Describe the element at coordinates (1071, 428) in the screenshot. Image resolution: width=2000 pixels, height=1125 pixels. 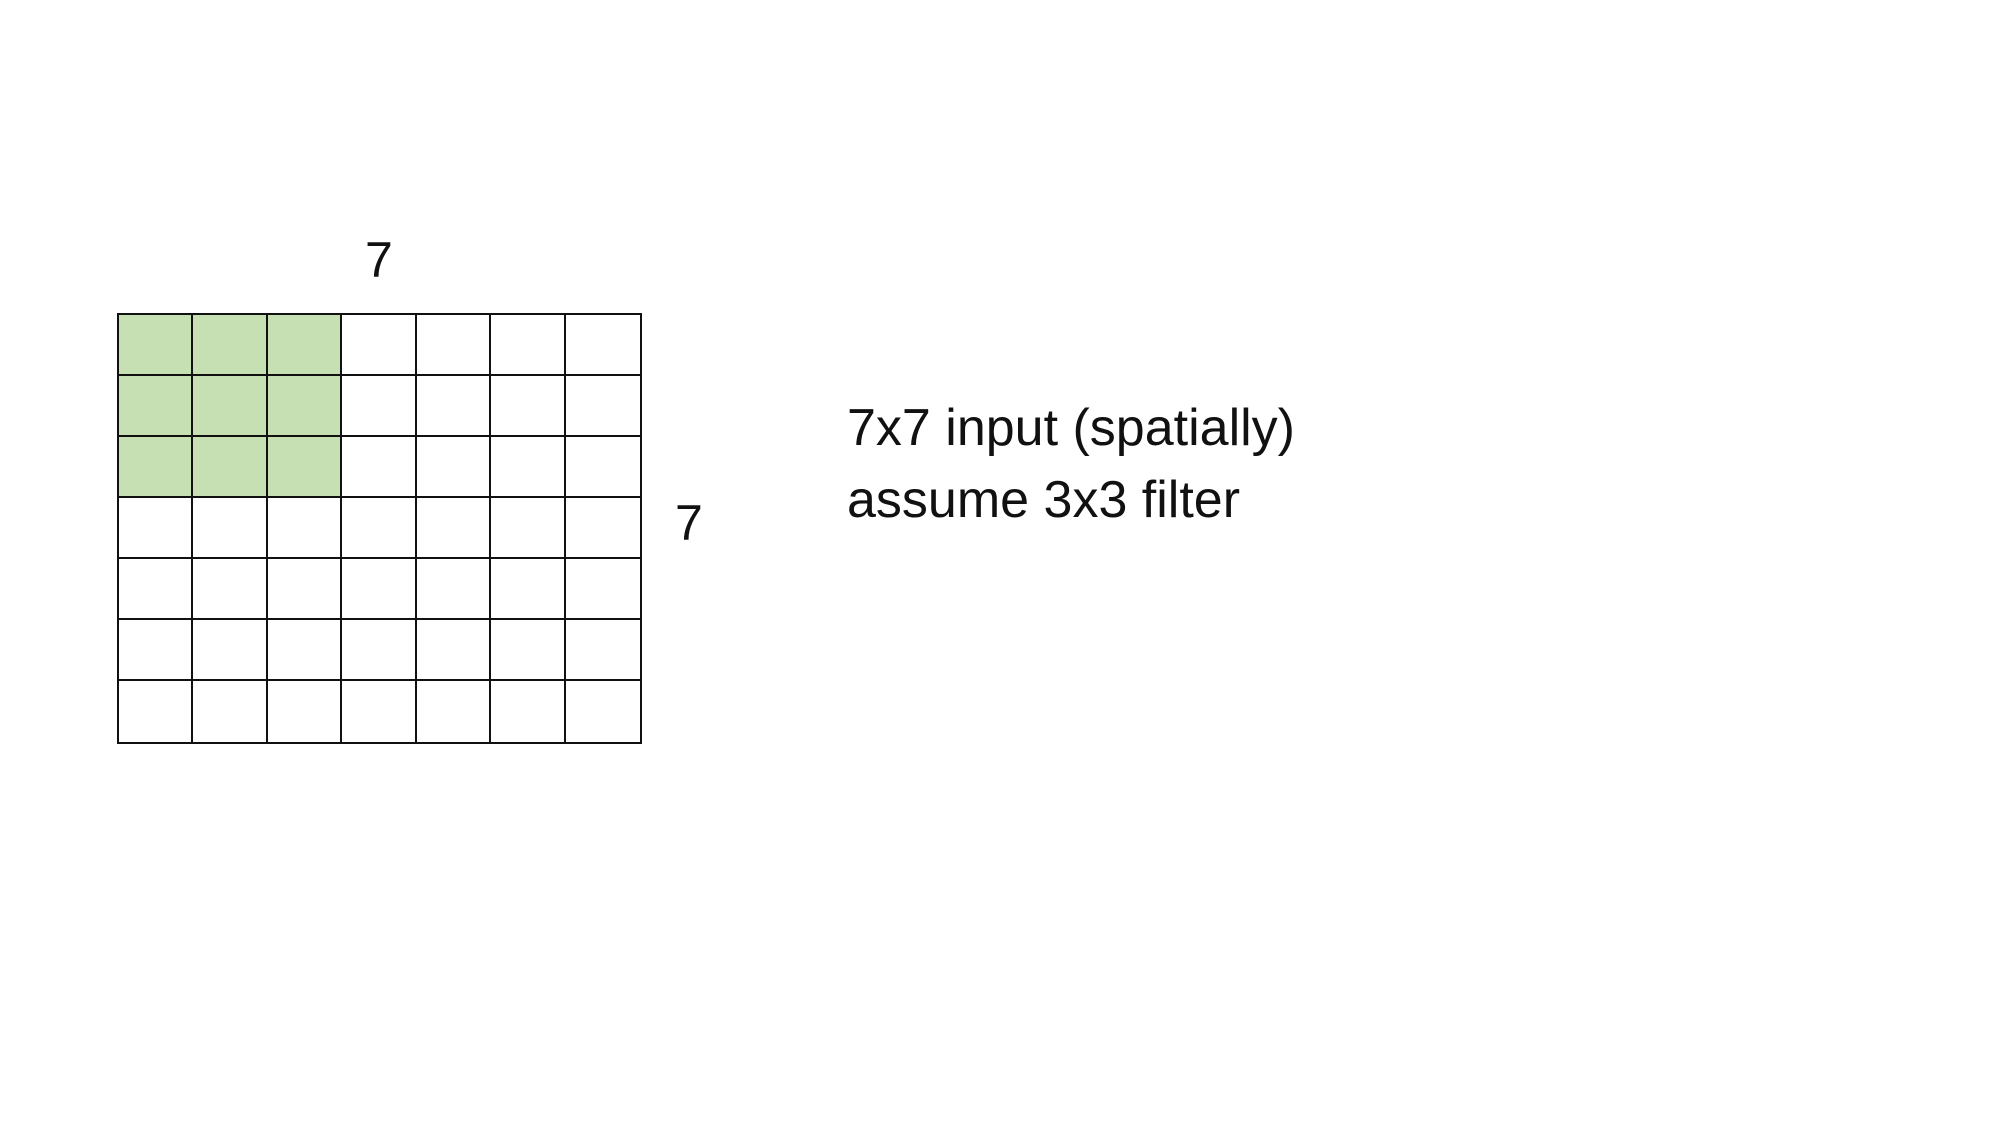
I see `caption-line-input: 7x7 input (spatially)` at that location.